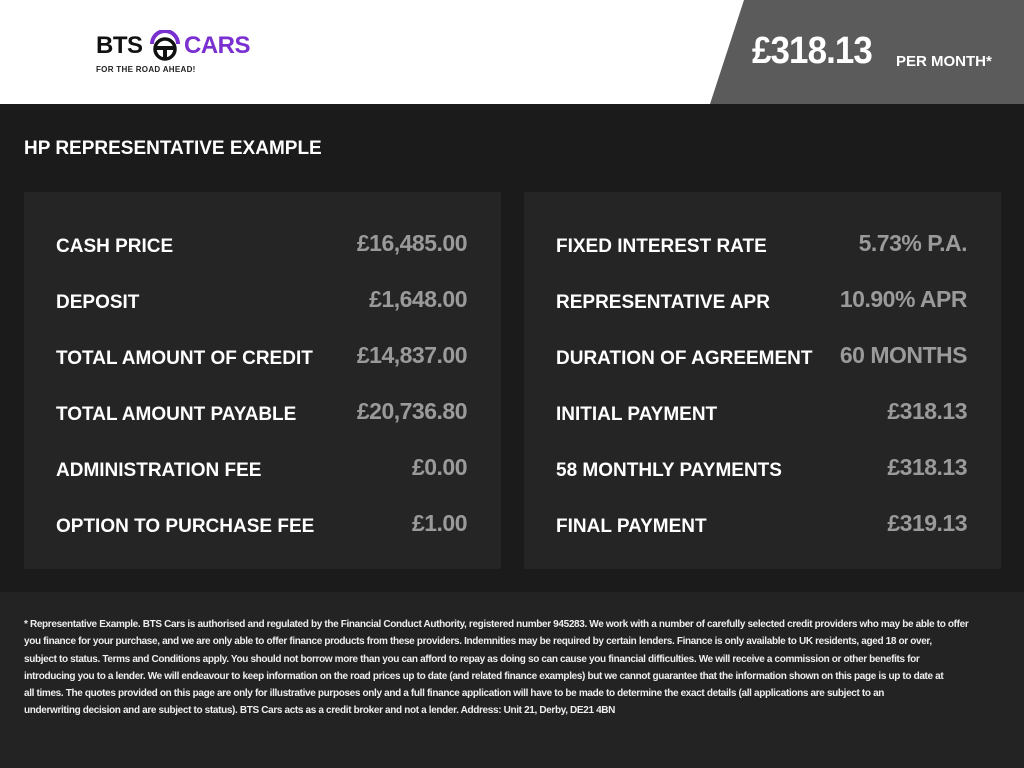 This screenshot has width=1024, height=768. I want to click on price-banner, so click(867, 52).